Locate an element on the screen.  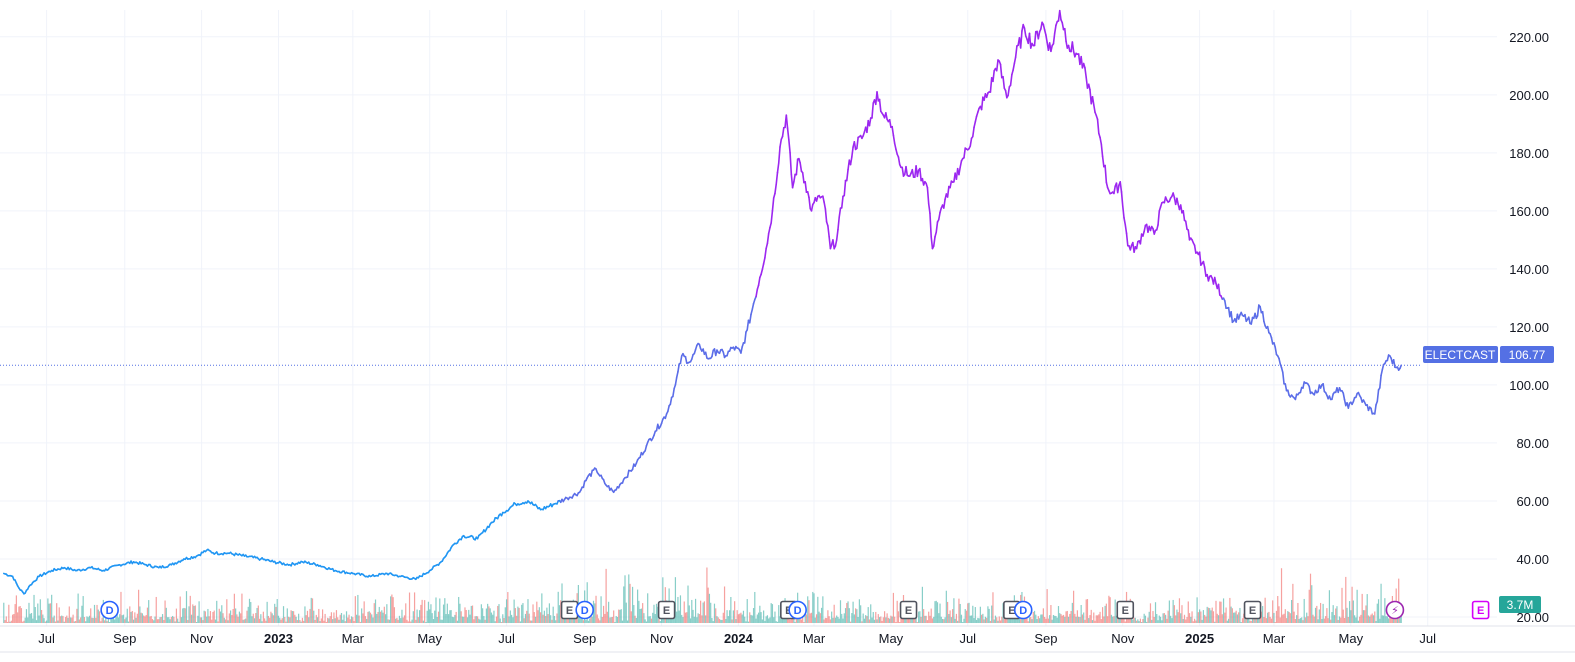
dividend-marker-0: D is located at coordinates (109, 610).